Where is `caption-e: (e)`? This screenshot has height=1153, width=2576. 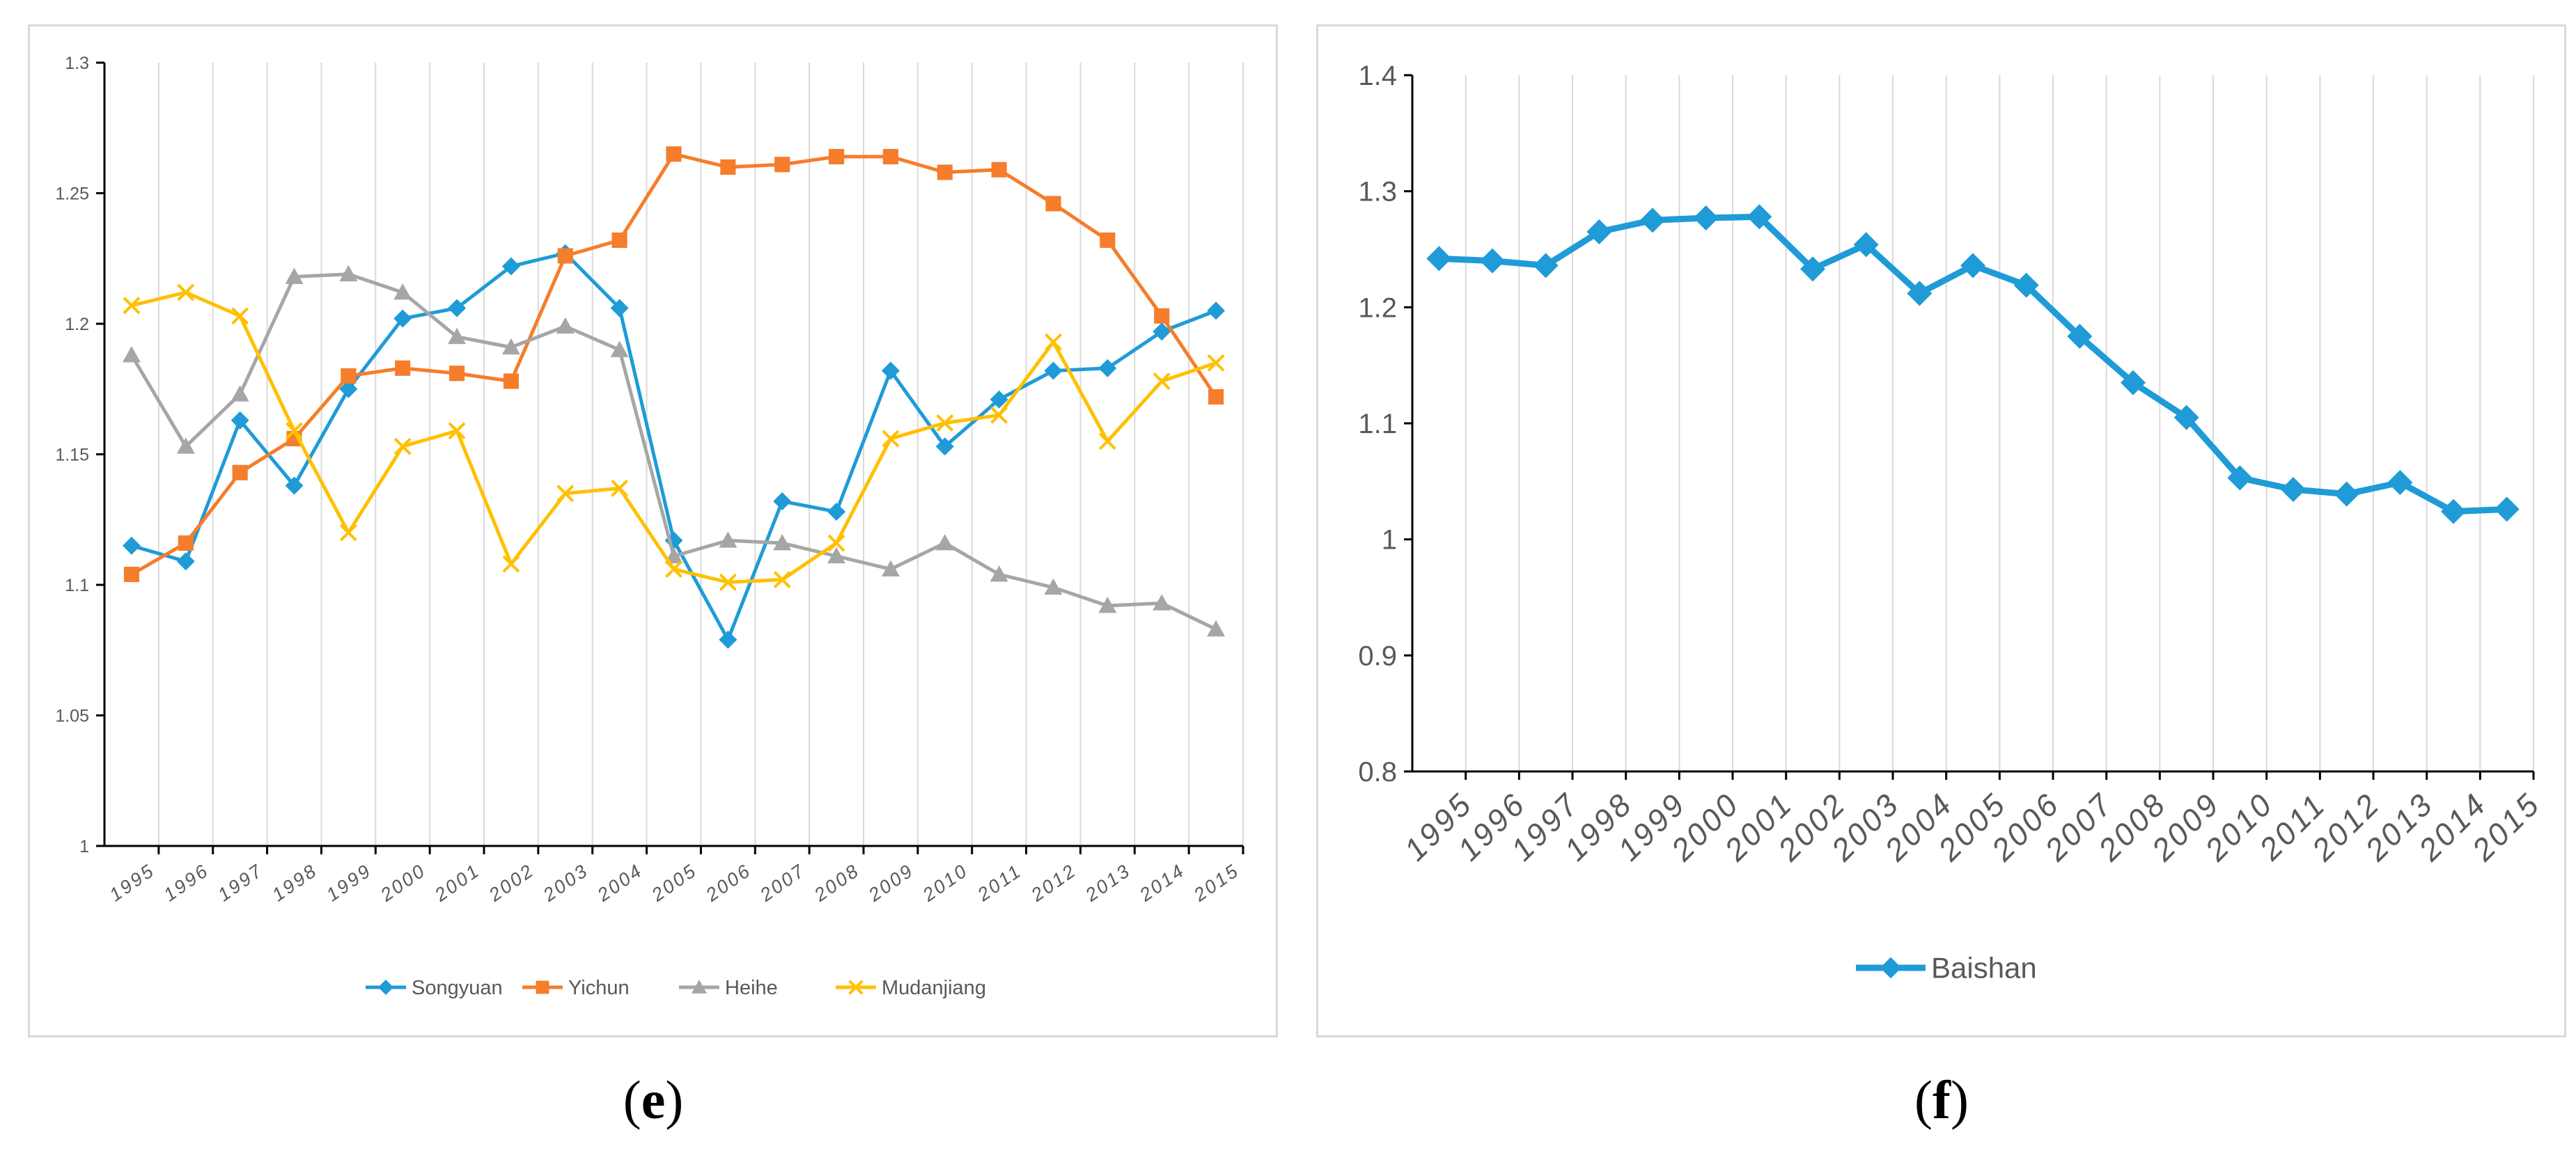
caption-e: (e) is located at coordinates (653, 1099).